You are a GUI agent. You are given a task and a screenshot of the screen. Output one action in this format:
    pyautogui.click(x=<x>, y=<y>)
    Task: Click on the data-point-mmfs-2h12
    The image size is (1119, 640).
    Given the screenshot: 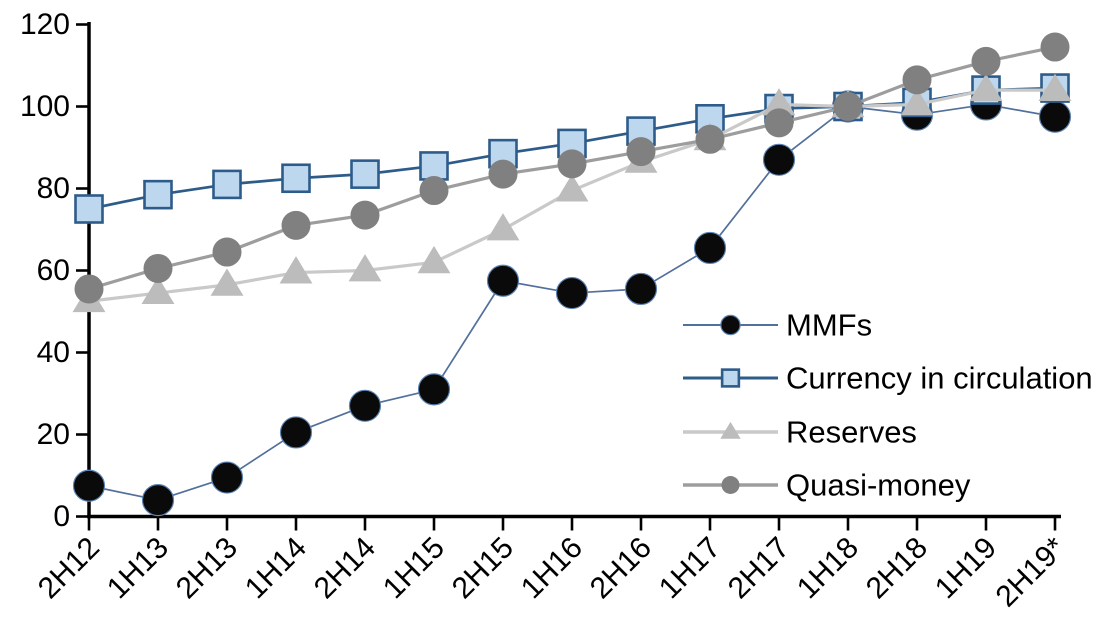 What is the action you would take?
    pyautogui.click(x=89, y=485)
    